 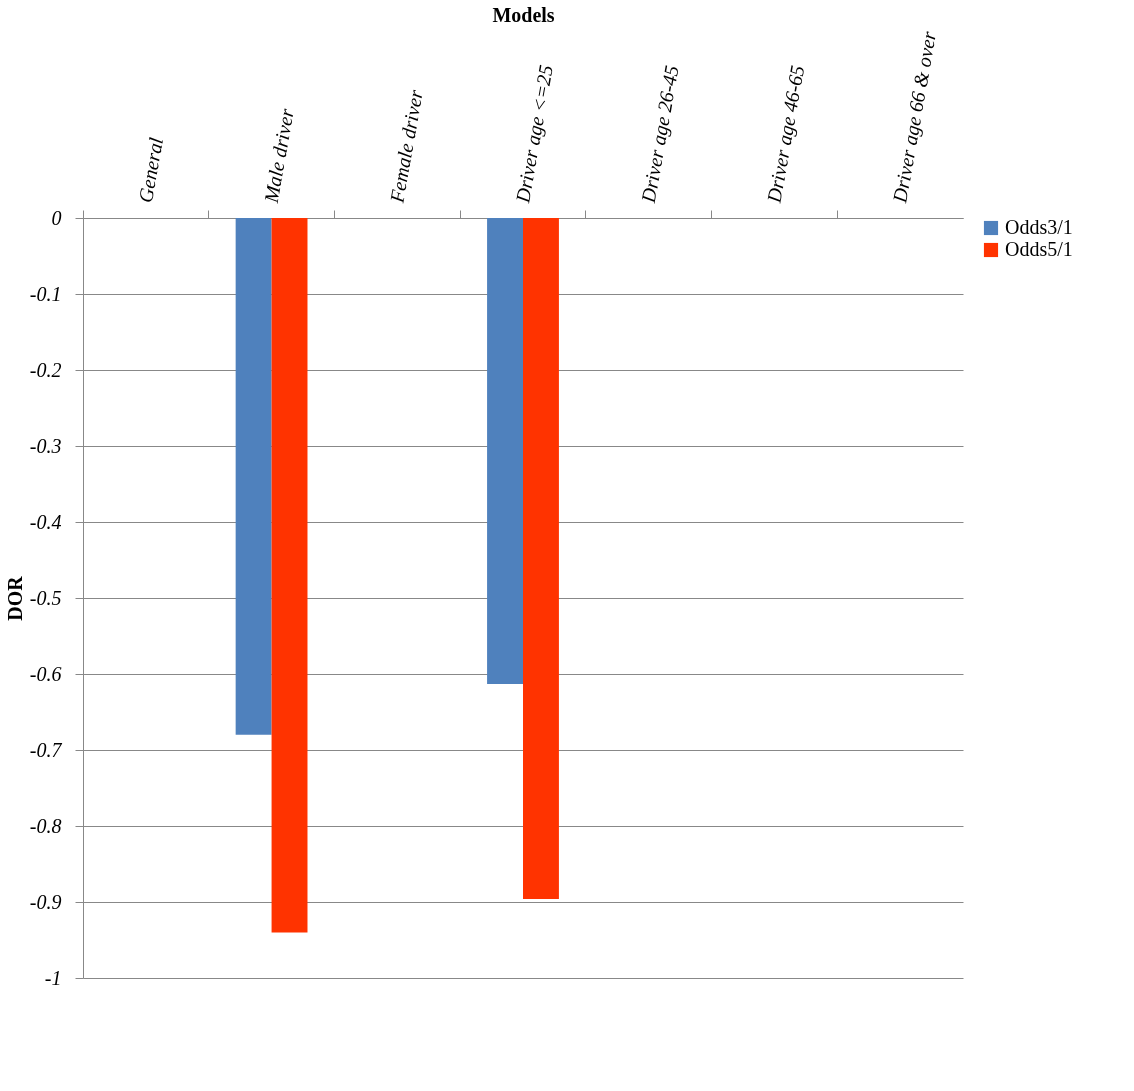 What do you see at coordinates (915, 117) in the screenshot?
I see `x-tick-label: Driver age 66 & over` at bounding box center [915, 117].